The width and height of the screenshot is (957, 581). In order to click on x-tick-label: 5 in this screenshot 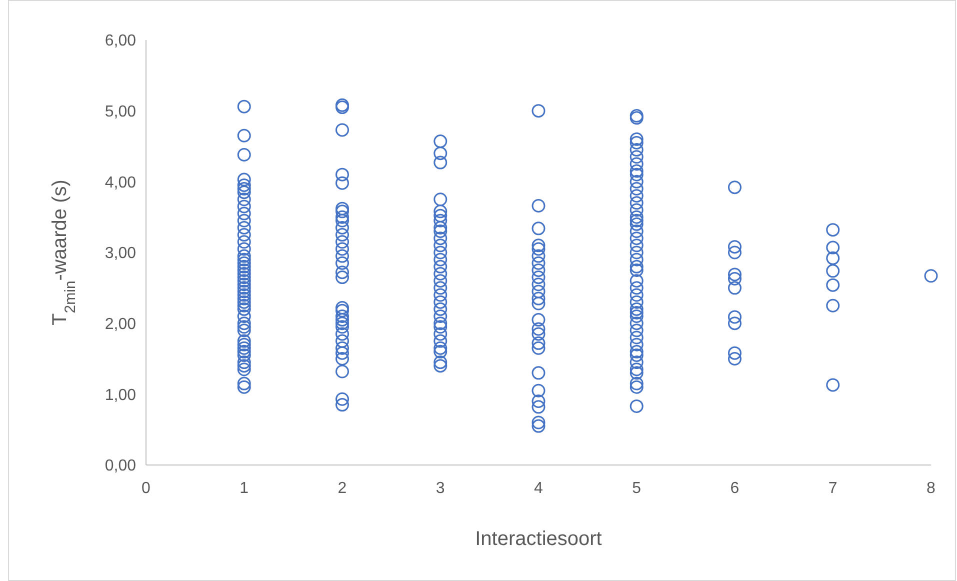, I will do `click(637, 488)`.